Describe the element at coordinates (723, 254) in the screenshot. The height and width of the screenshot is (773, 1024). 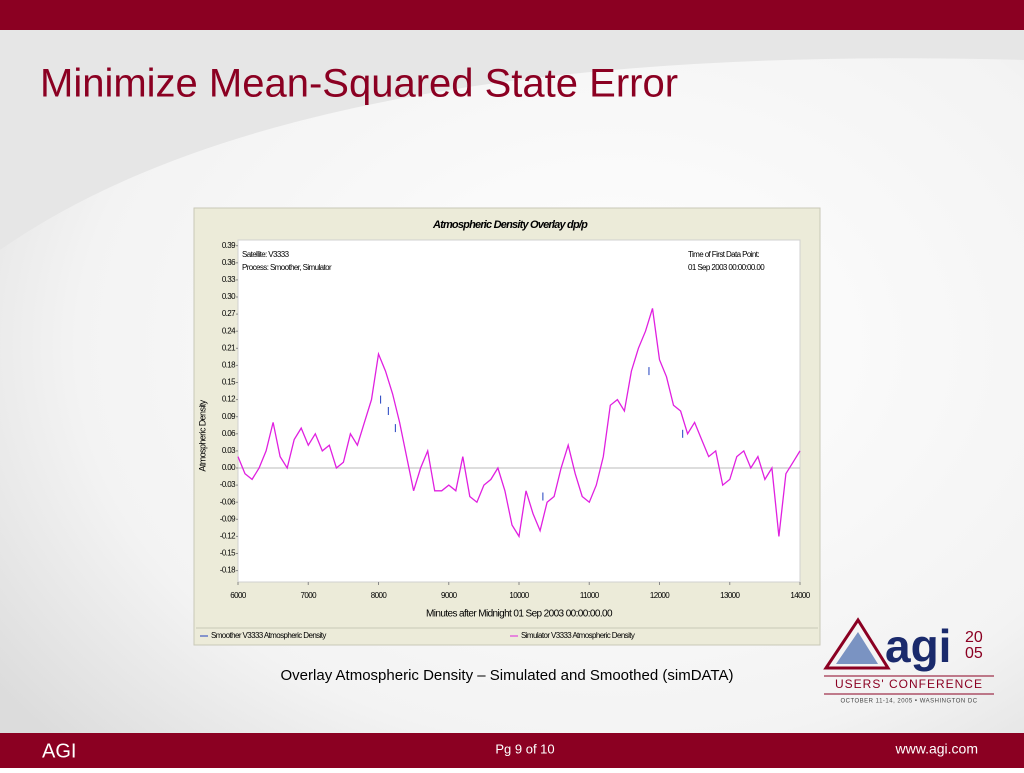
I see `annotation: Time of First Data Point:` at that location.